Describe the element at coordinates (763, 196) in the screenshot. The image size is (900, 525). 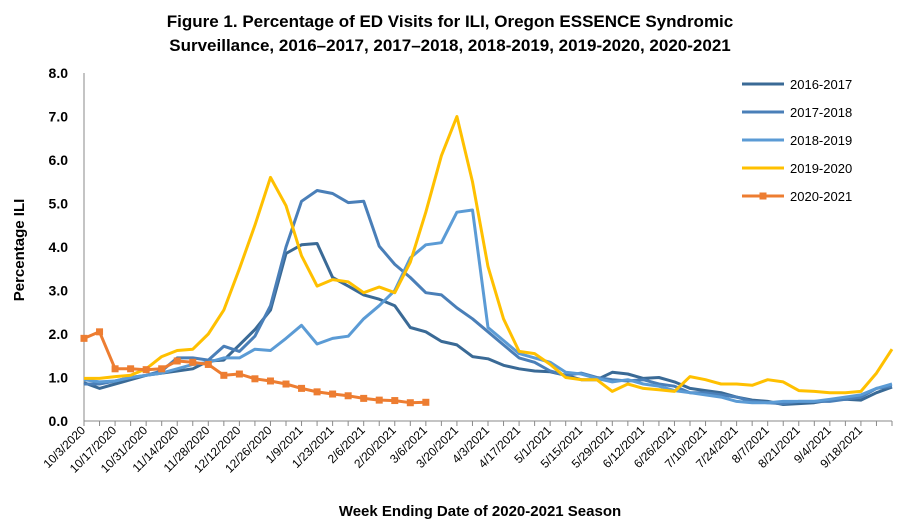
I see `legend-marker-2020-2021` at that location.